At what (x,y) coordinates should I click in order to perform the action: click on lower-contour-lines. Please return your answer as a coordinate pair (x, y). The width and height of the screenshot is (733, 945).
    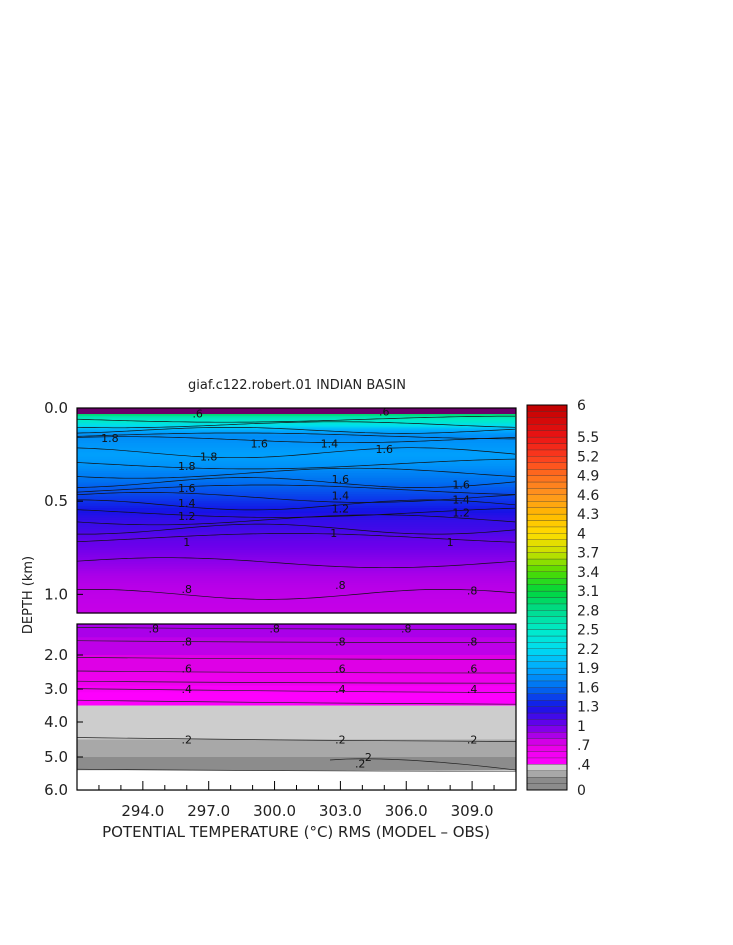
    Looking at the image, I should click on (296, 699).